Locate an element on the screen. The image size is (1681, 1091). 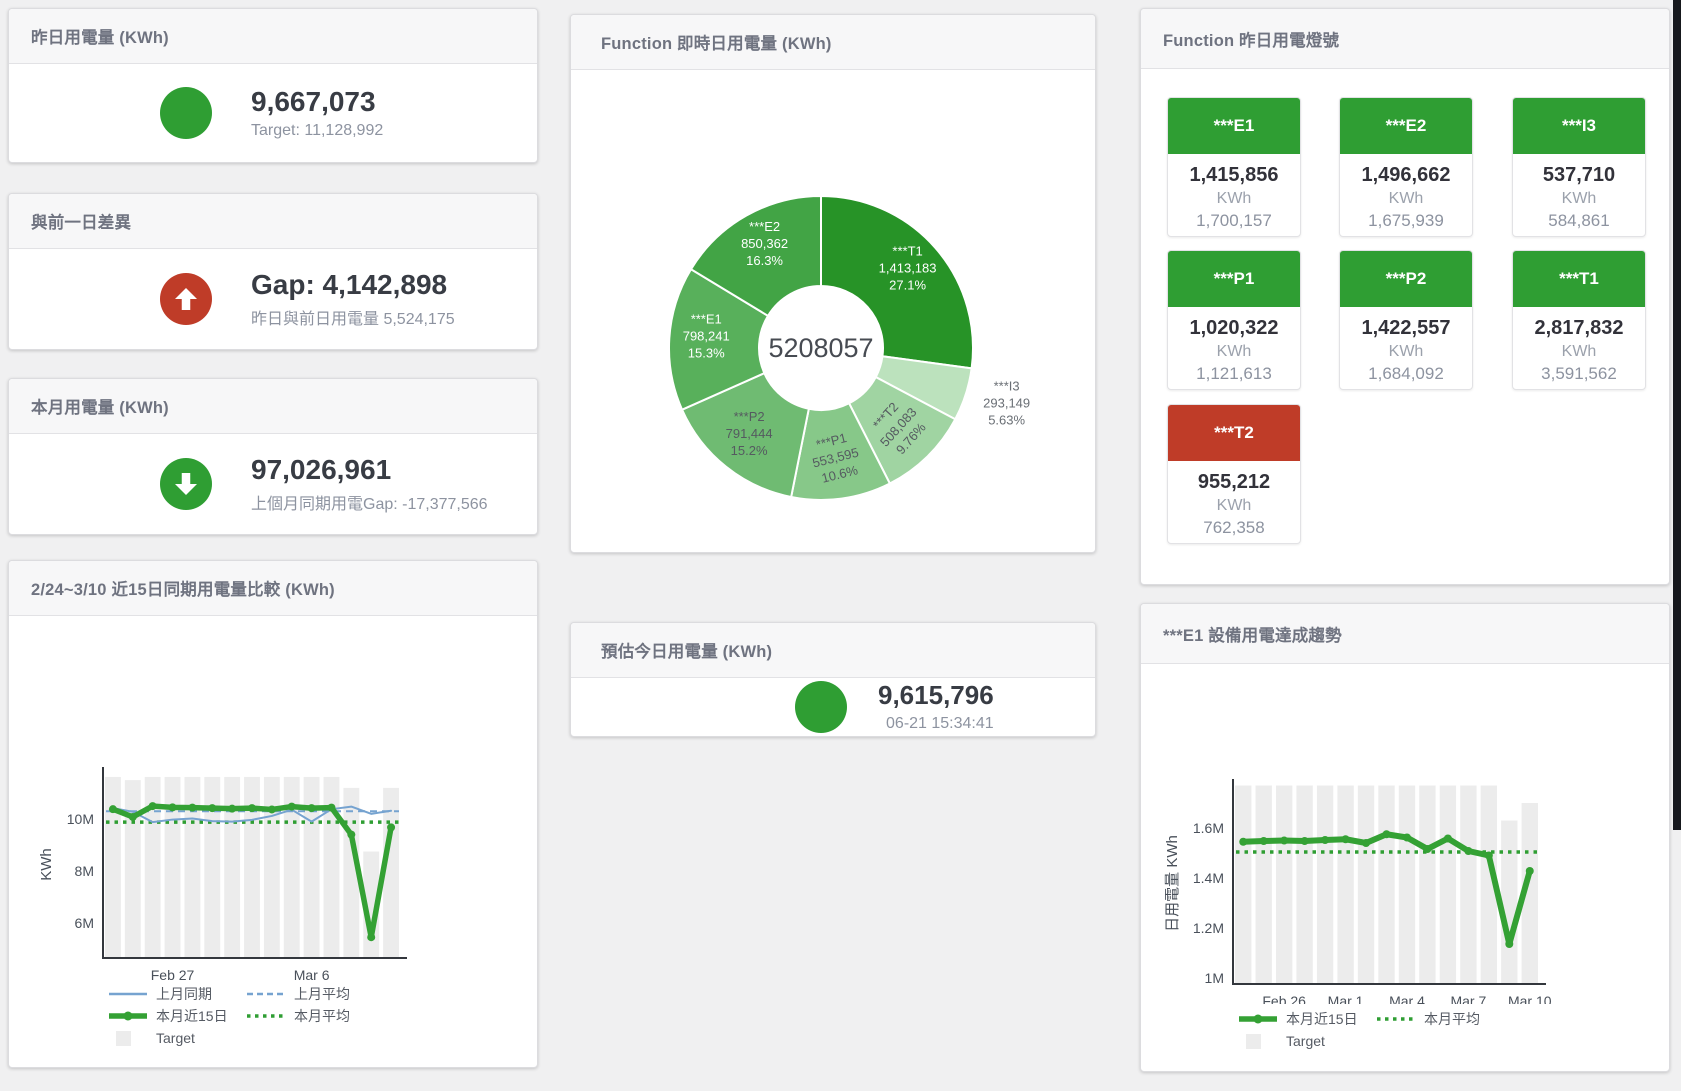
stat-subtitle: 上個月同期用電Gap: -17,377,566 is located at coordinates (369, 505).